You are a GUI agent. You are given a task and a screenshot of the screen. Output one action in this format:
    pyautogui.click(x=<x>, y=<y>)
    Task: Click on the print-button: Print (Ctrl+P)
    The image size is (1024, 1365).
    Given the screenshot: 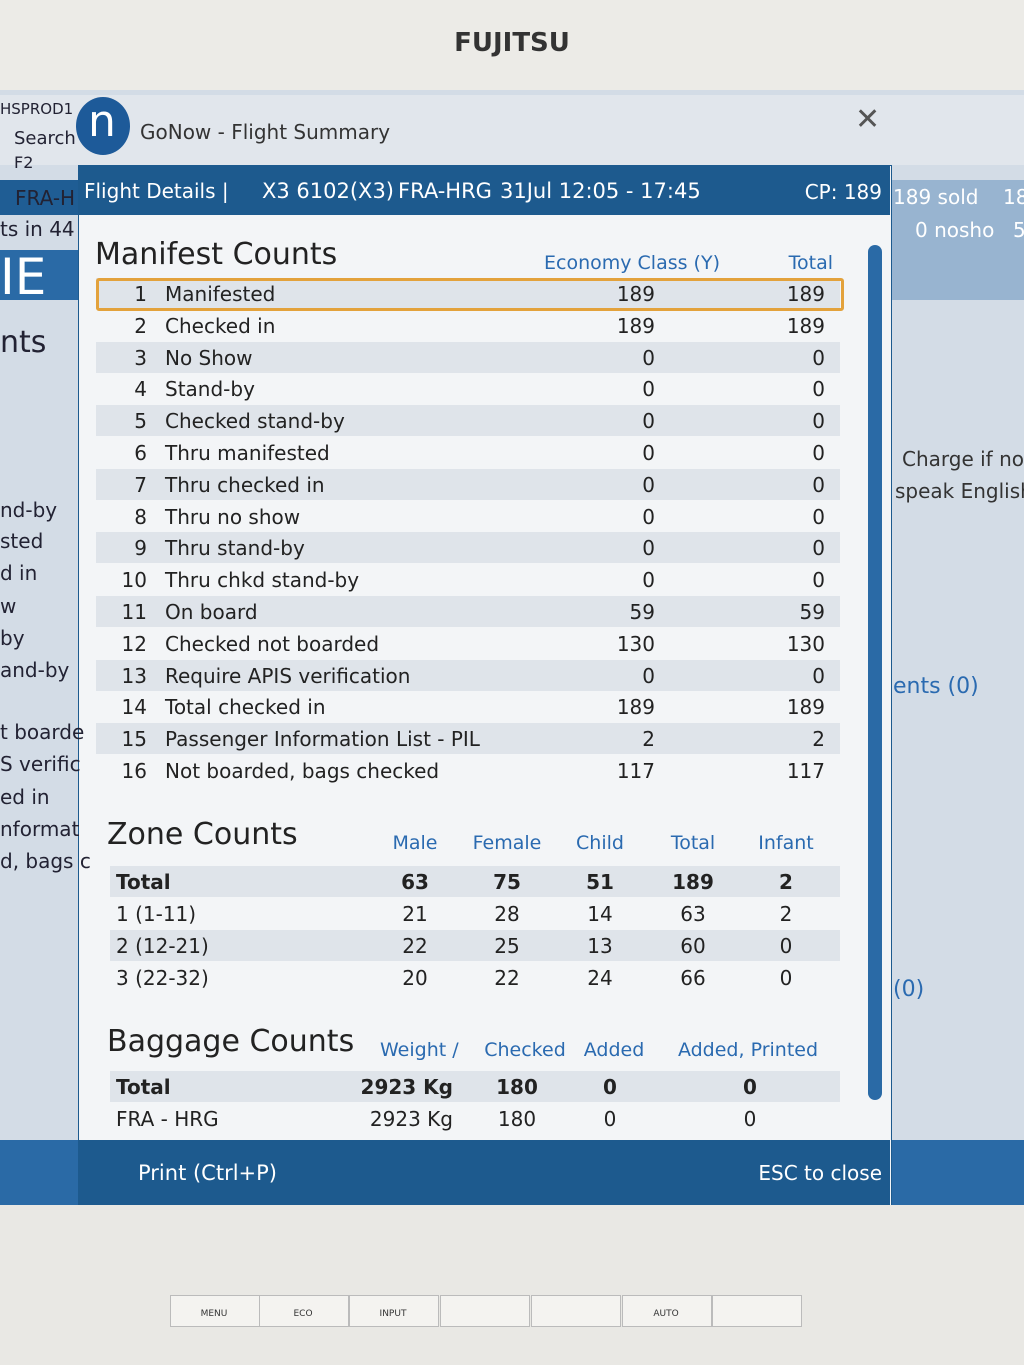 What is the action you would take?
    pyautogui.click(x=207, y=1173)
    